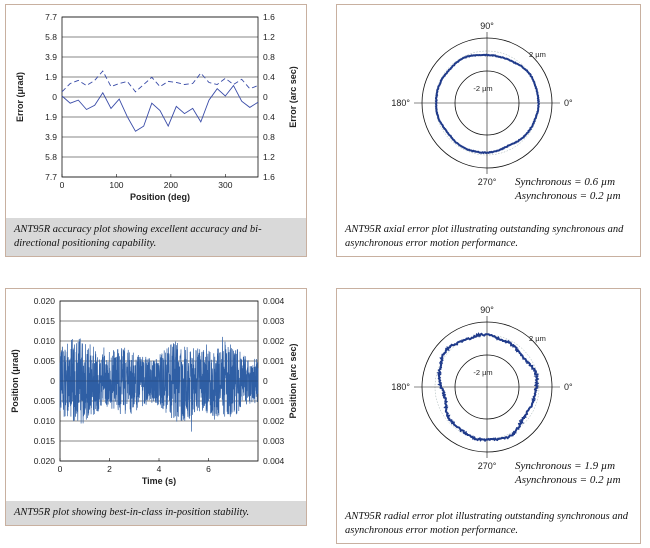  I want to click on x-axis-label: Position (deg), so click(160, 197).